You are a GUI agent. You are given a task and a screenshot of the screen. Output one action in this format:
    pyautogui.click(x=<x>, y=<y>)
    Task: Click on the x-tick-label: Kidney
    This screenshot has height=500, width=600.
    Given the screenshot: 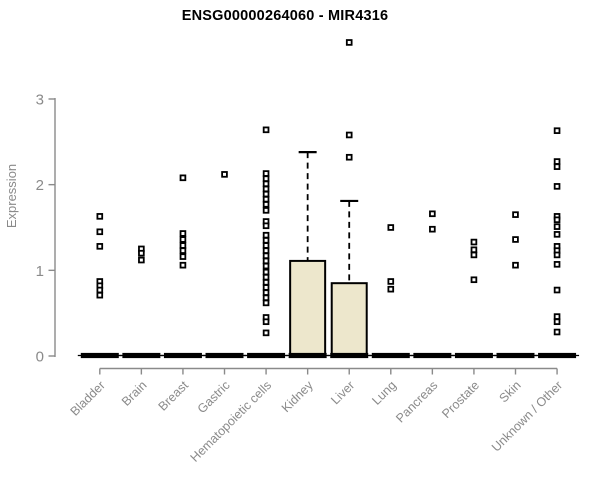 What is the action you would take?
    pyautogui.click(x=297, y=396)
    